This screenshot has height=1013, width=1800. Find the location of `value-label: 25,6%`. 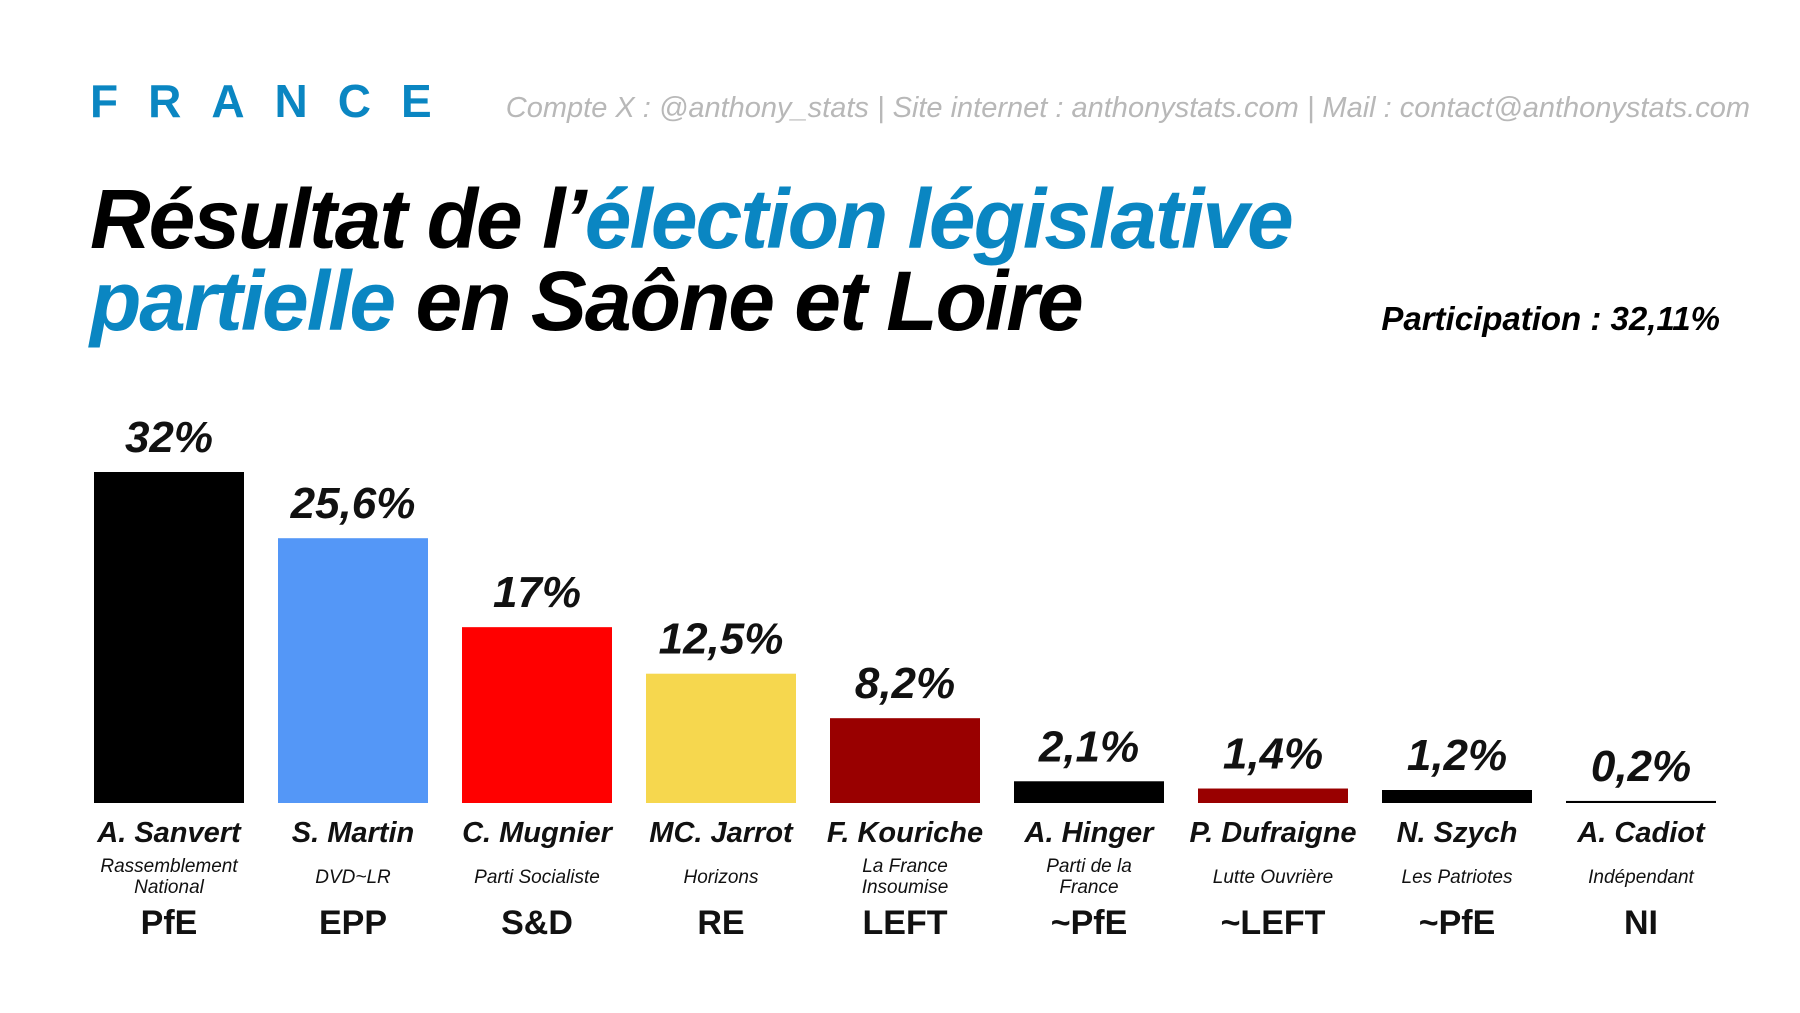

value-label: 25,6% is located at coordinates (353, 503).